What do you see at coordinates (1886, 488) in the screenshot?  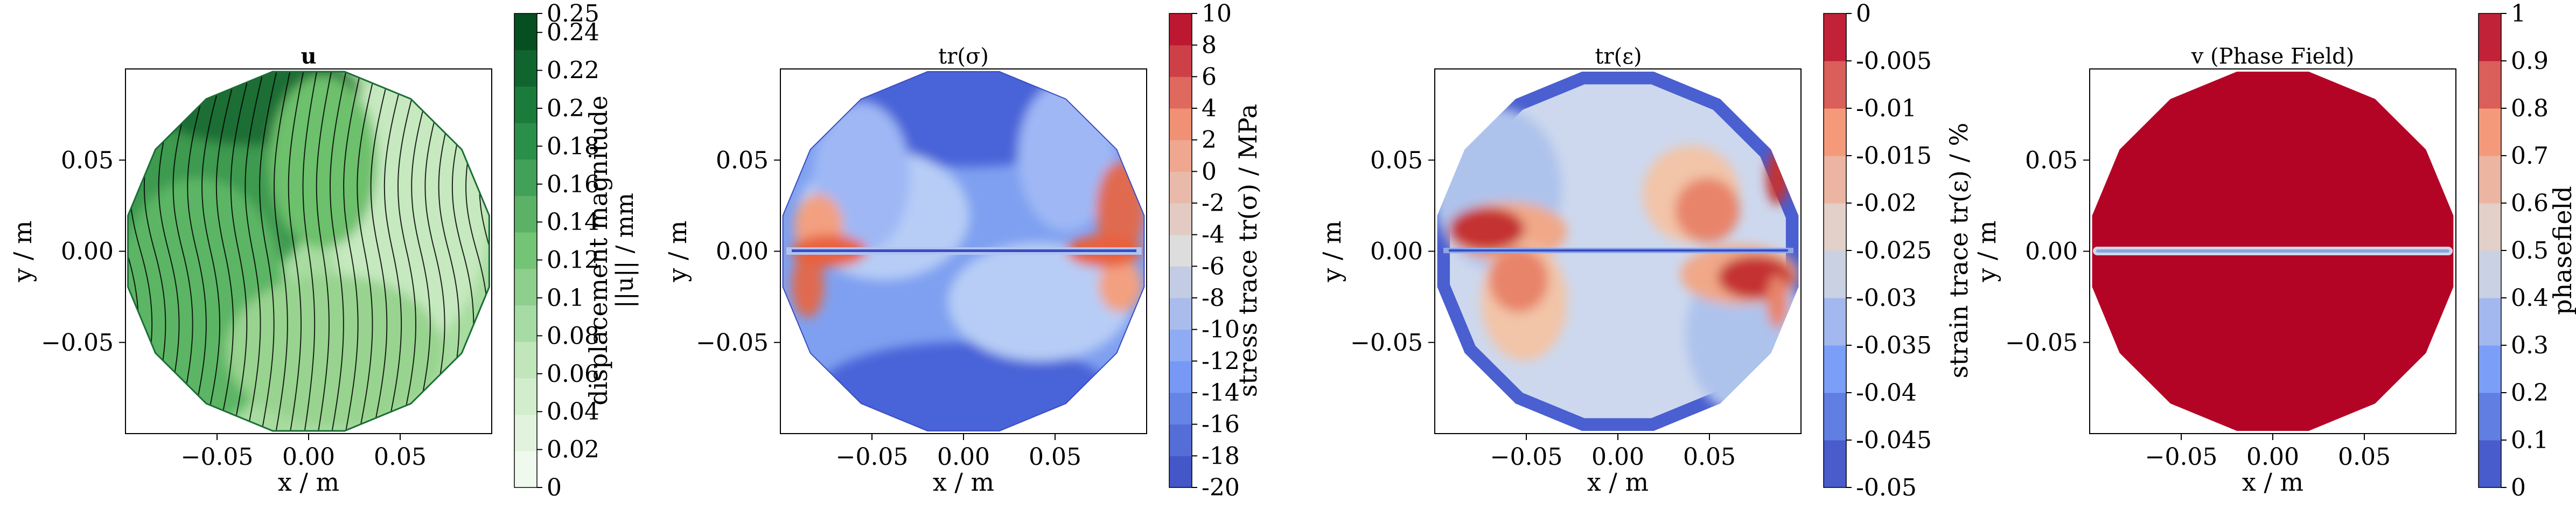 I see `colorbar-tick-label: -0.05` at bounding box center [1886, 488].